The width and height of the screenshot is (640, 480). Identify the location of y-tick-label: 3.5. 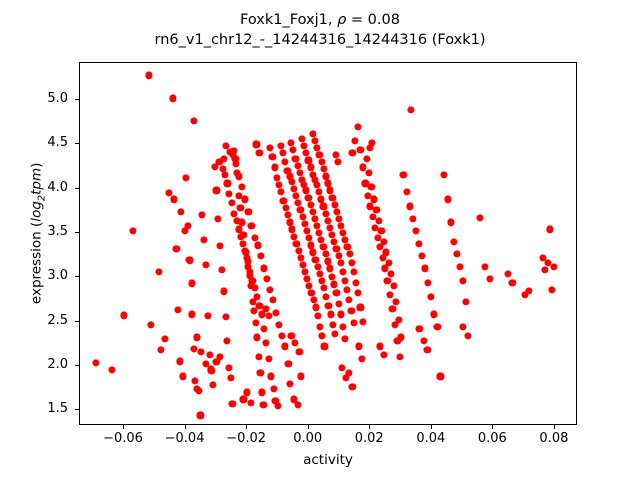
(57, 231).